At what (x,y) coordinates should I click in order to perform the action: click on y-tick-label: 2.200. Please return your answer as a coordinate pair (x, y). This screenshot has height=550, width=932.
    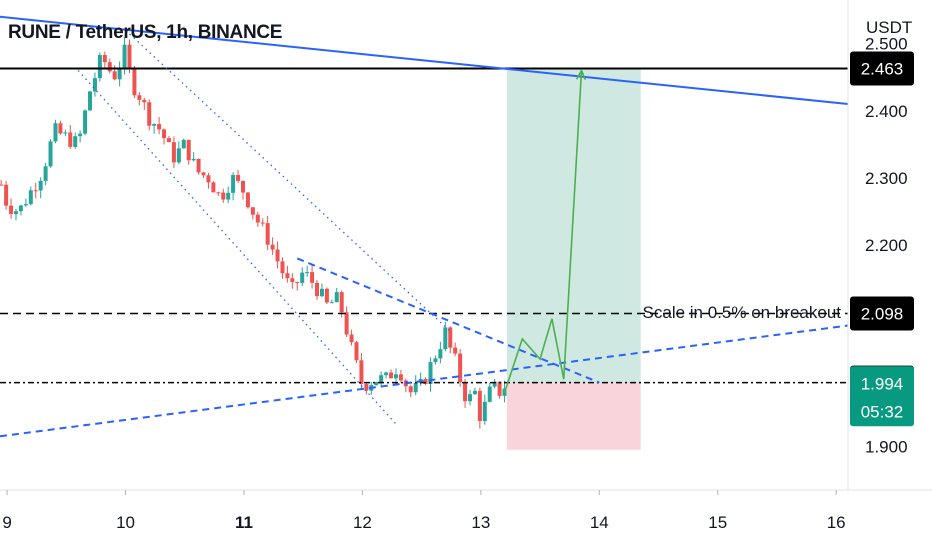
    Looking at the image, I should click on (886, 245).